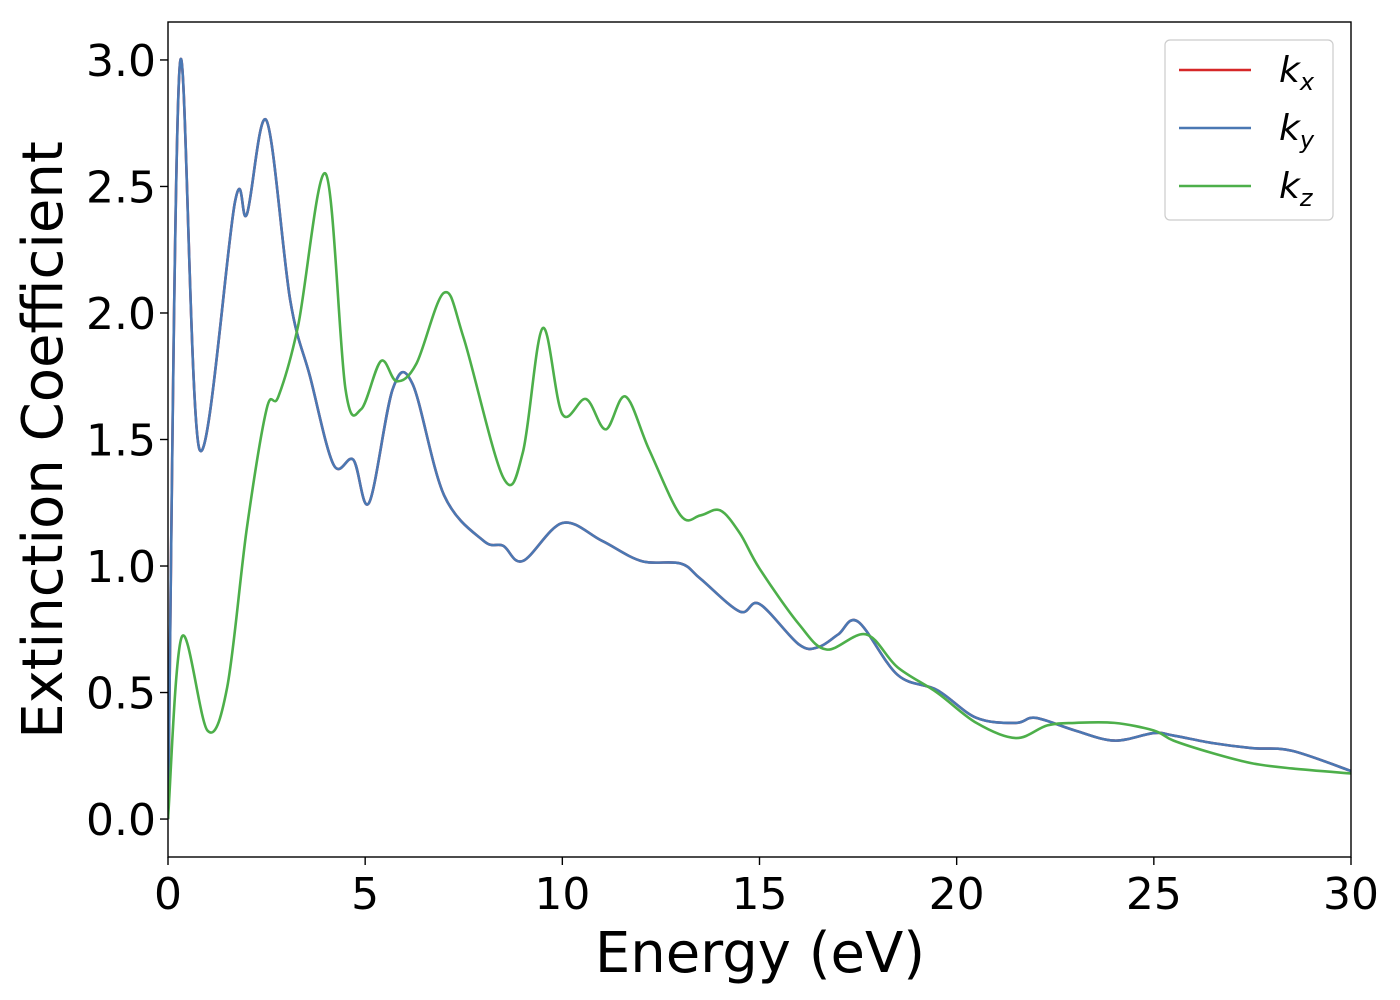  Describe the element at coordinates (121, 820) in the screenshot. I see `y-tick-label: 0.0` at that location.